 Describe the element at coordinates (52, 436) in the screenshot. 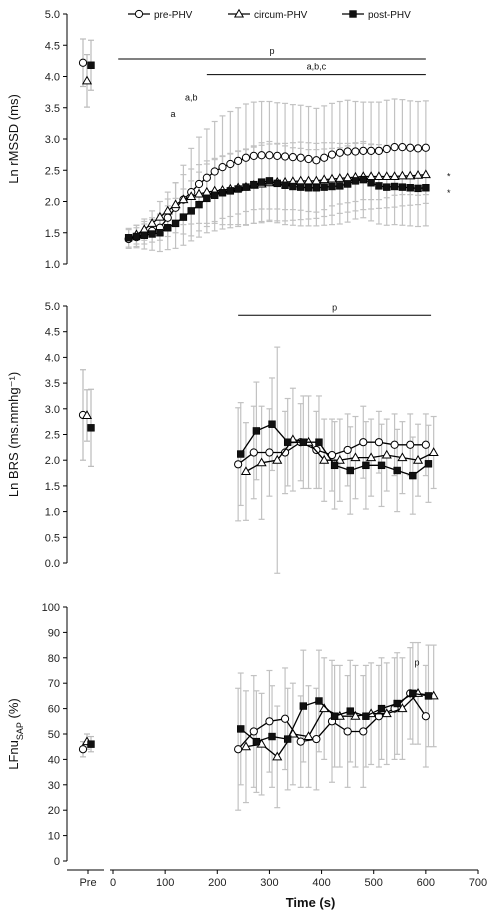

I see `y-tick-label: 2.5` at that location.